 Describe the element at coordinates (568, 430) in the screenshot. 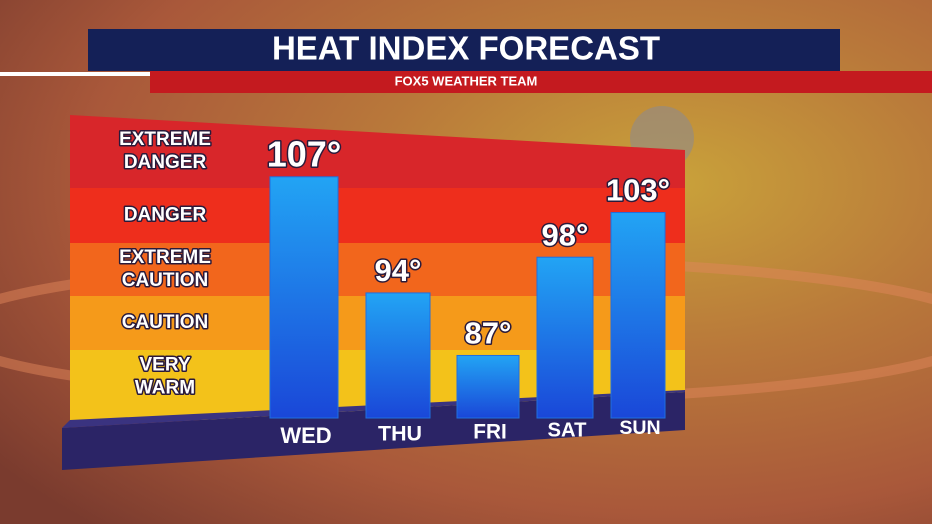

I see `x-tick-label: SAT` at that location.